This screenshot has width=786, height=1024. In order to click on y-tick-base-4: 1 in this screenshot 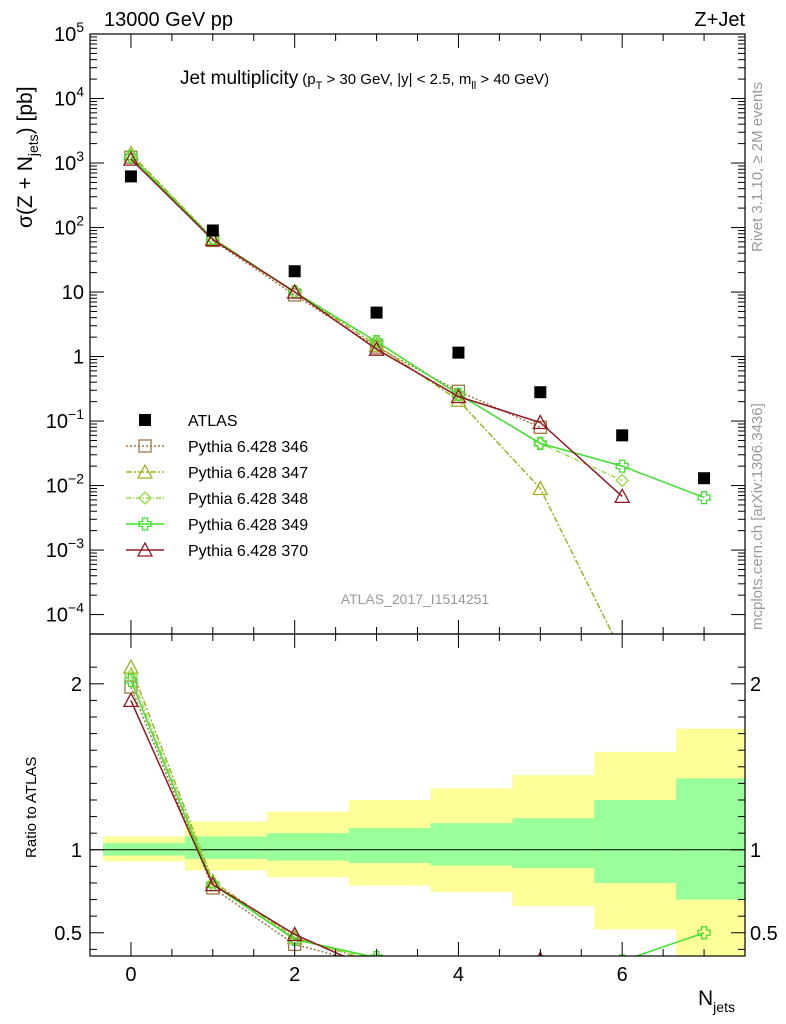, I will do `click(78, 358)`.